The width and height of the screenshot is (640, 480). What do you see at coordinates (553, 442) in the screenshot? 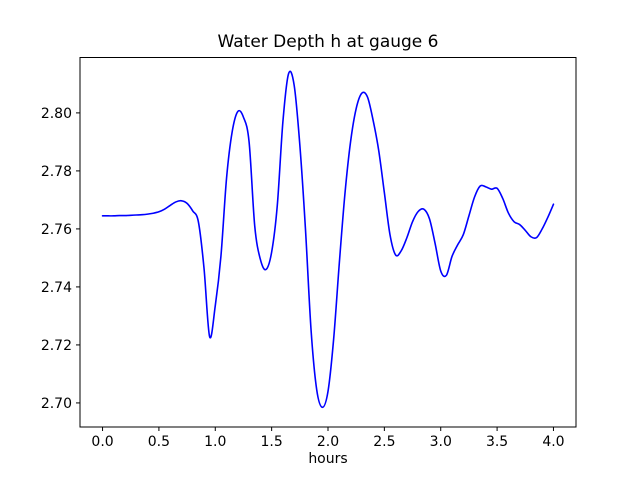
I see `x-tick-label: 4.0` at bounding box center [553, 442].